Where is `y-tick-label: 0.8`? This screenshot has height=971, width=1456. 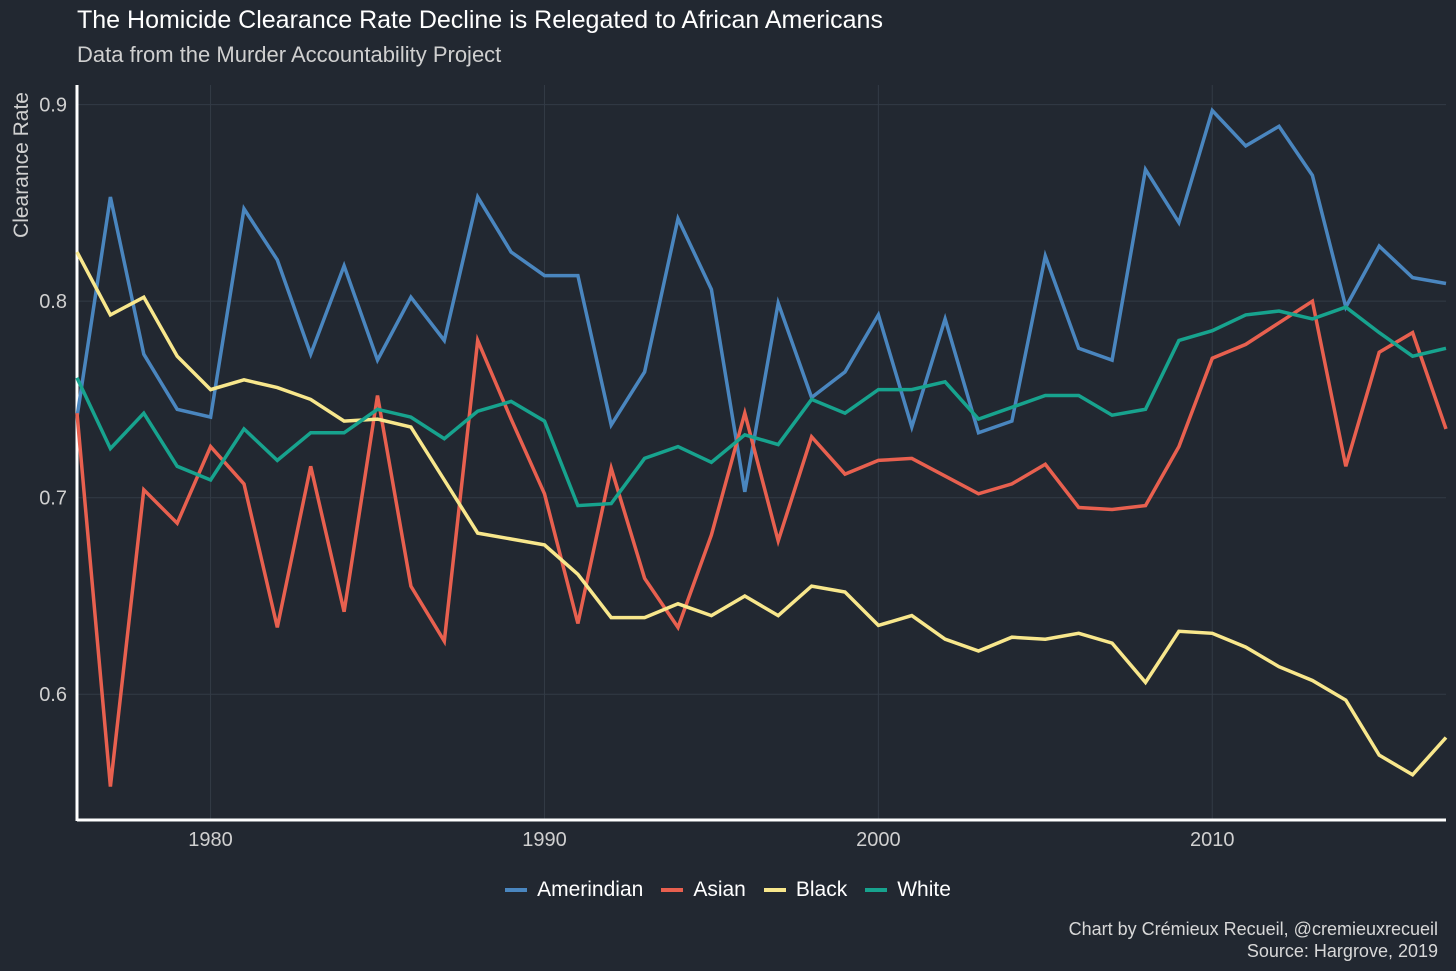 y-tick-label: 0.8 is located at coordinates (53, 302).